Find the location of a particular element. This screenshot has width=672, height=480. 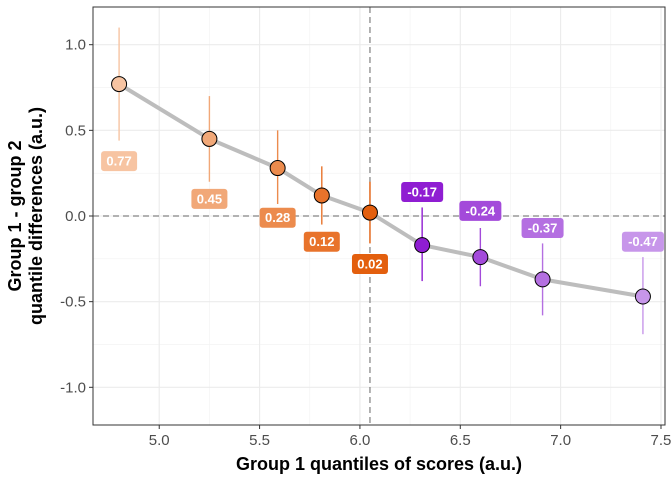

y-tick-label: -1.0 is located at coordinates (73, 387).